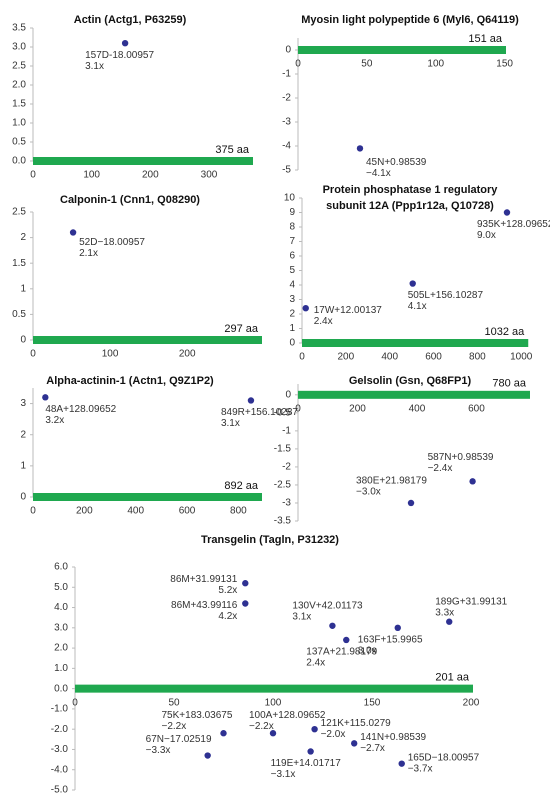  Describe the element at coordinates (333, 734) in the screenshot. I see `value-label: −2.0x` at that location.